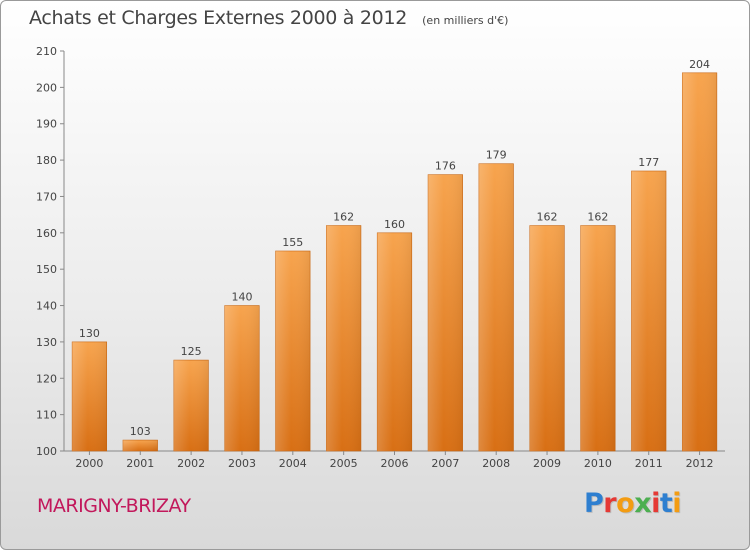 This screenshot has width=750, height=550. I want to click on x-tick-label: 2008, so click(496, 463).